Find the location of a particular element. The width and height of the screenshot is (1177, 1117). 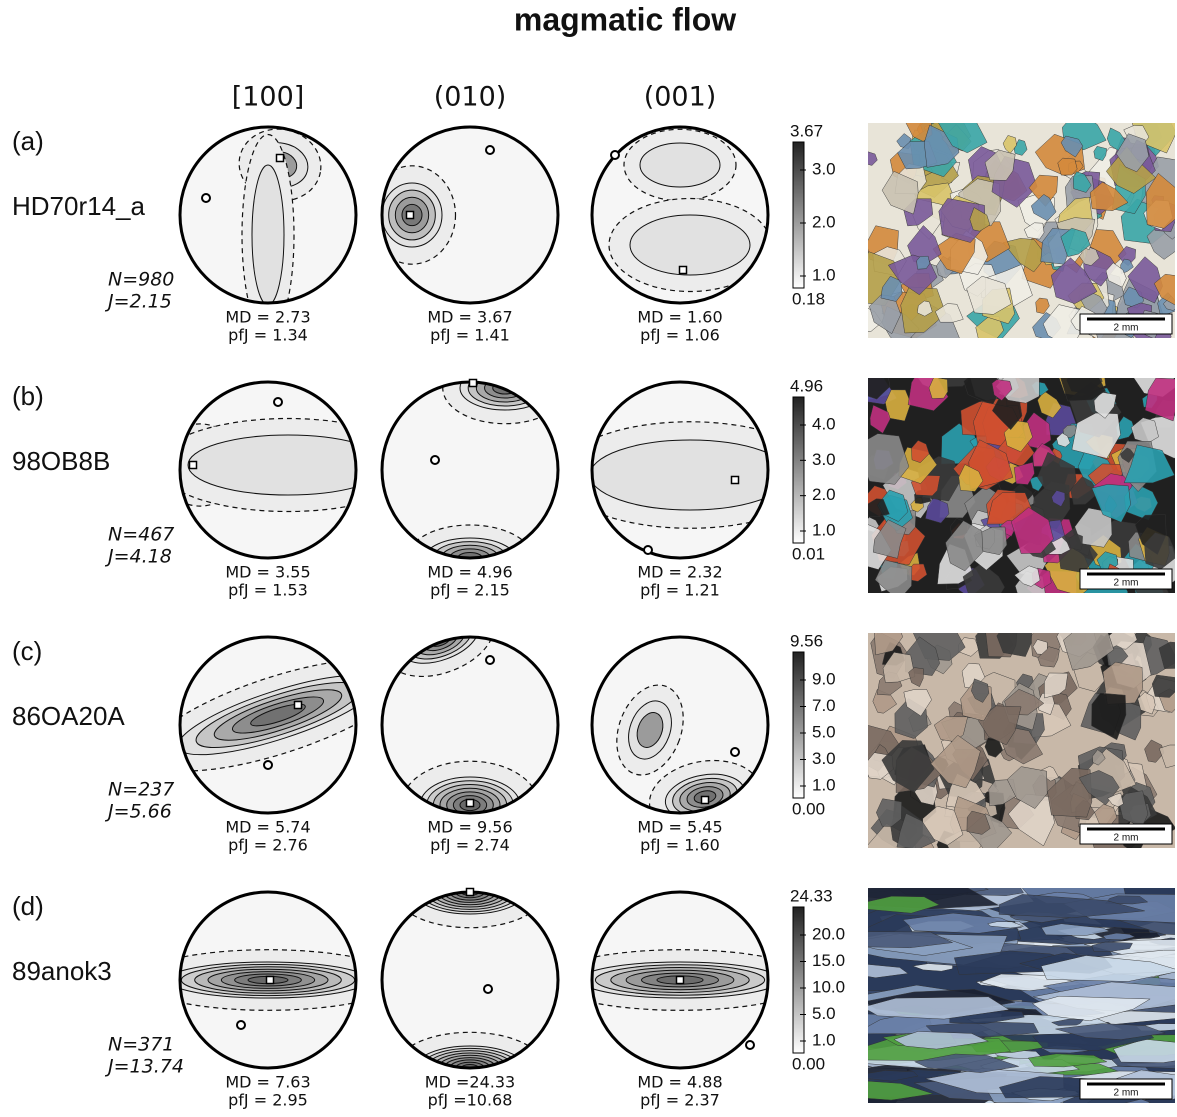

column-header: (010) is located at coordinates (470, 97).